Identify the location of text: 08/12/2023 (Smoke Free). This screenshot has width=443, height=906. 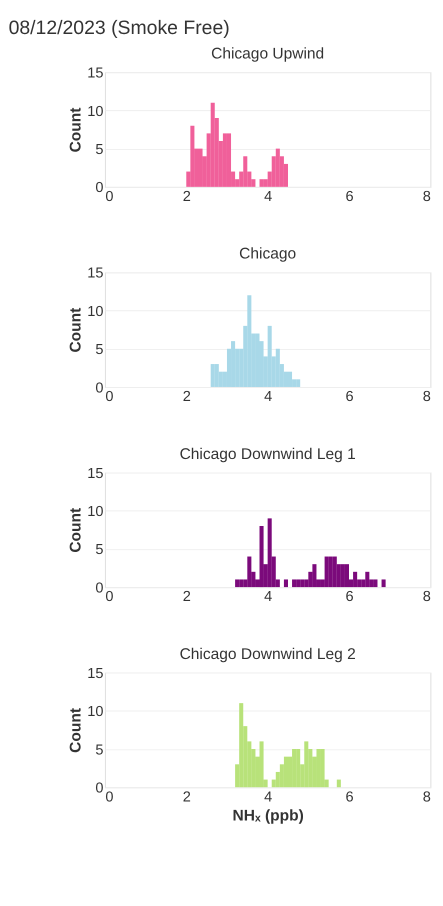
(119, 27).